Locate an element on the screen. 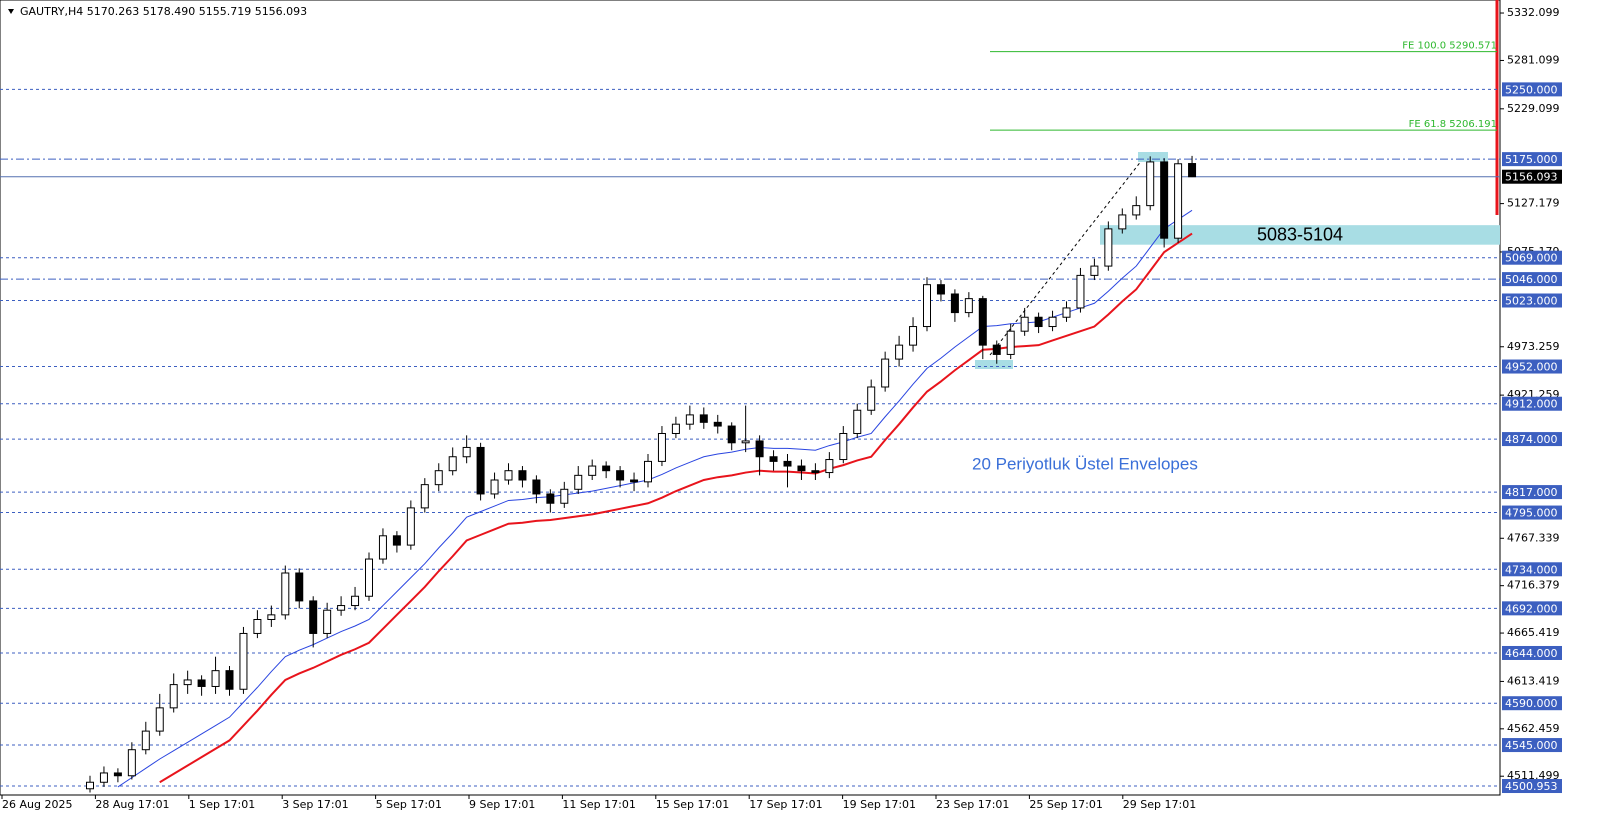  current-price-label: 5156.093 is located at coordinates (1531, 177).